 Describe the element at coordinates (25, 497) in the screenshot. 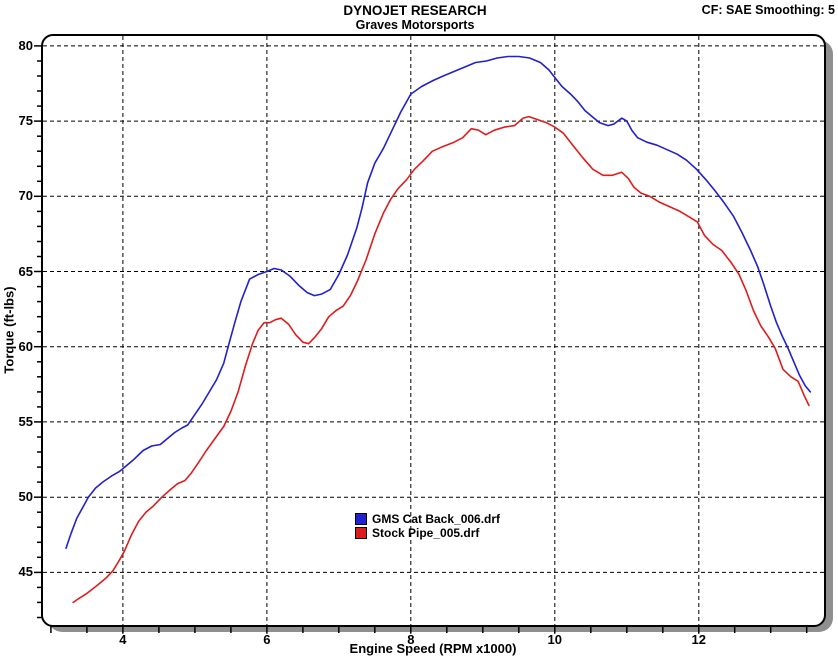

I see `y-tick-label: 50` at that location.